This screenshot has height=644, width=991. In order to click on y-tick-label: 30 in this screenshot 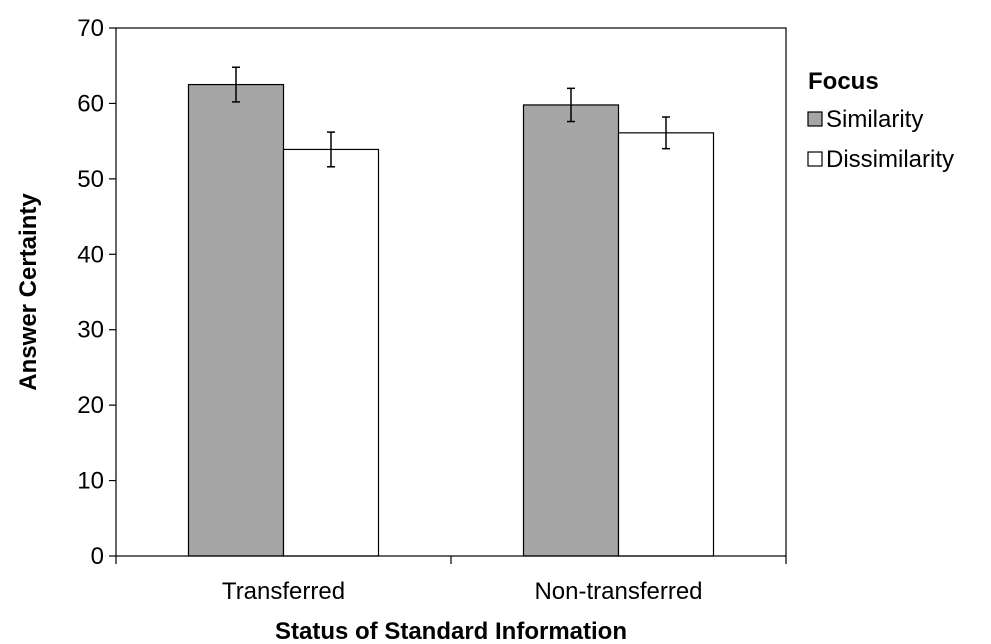, I will do `click(90, 330)`.